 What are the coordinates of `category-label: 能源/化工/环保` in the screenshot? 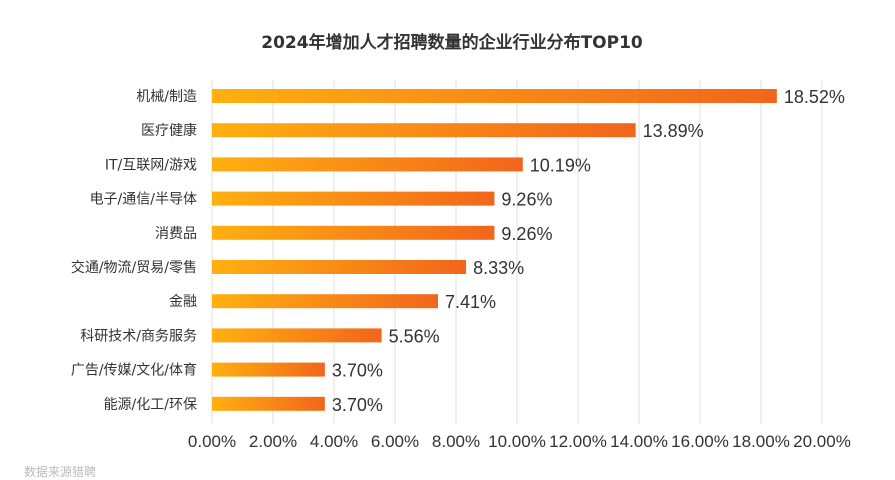 It's located at (150, 405).